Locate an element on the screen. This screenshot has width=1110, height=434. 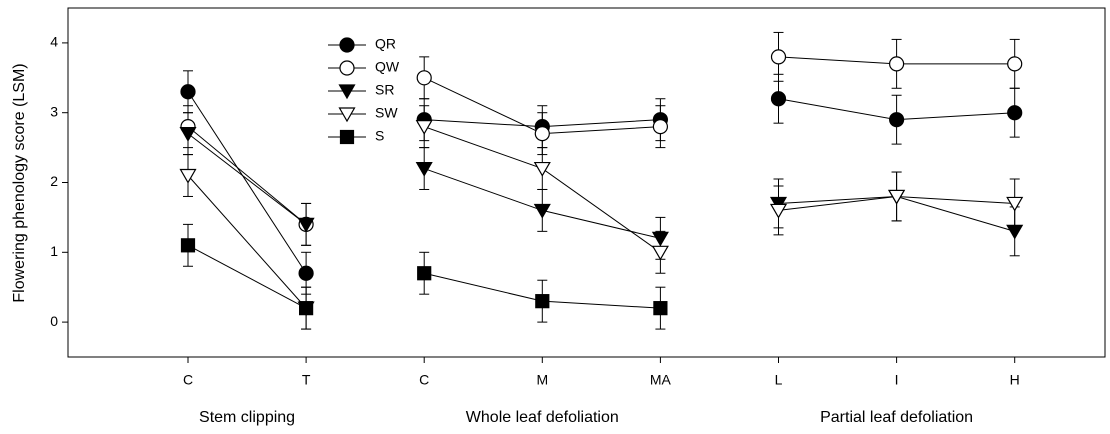
group-label: Stem clipping is located at coordinates (247, 417).